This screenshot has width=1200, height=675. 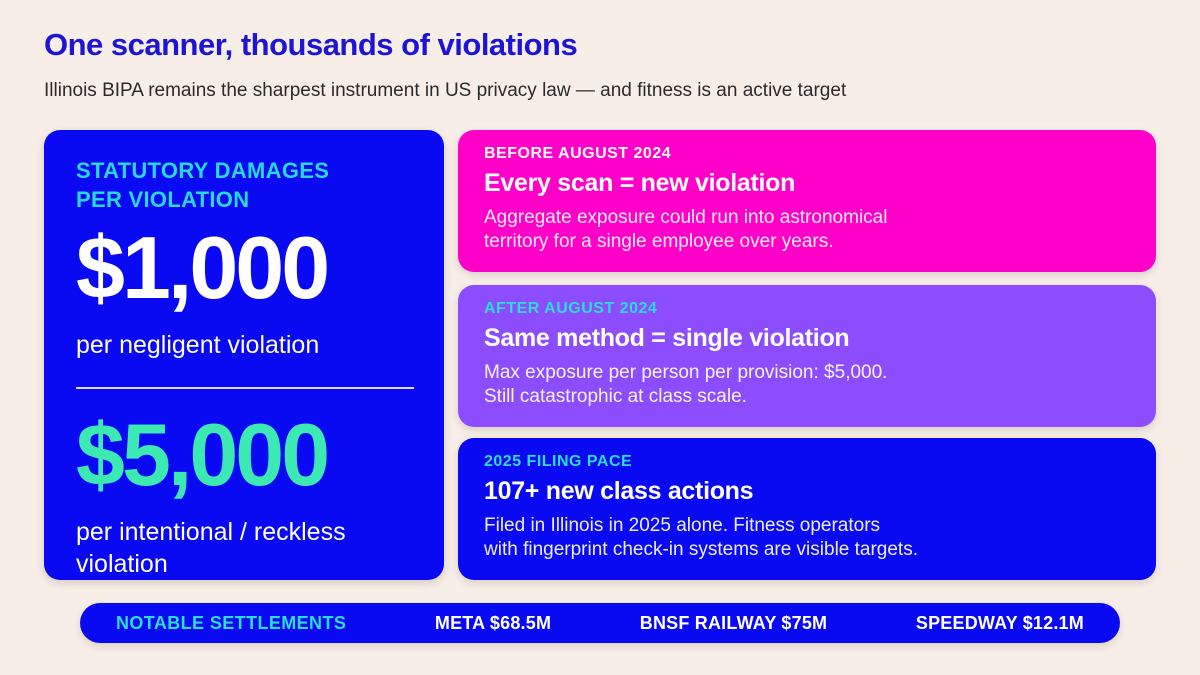 I want to click on page-title: One scanner, thousands of violations, so click(x=311, y=44).